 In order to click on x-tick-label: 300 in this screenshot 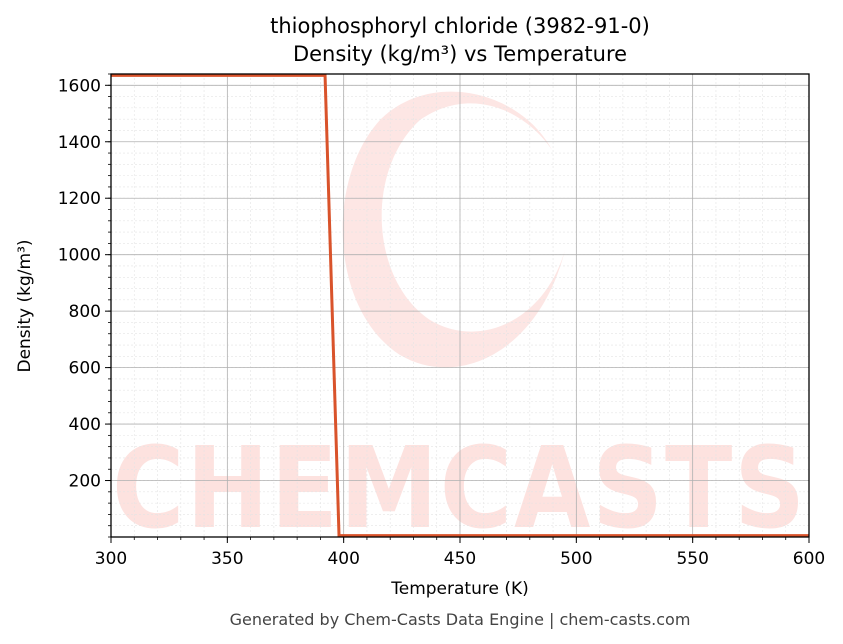, I will do `click(111, 559)`.